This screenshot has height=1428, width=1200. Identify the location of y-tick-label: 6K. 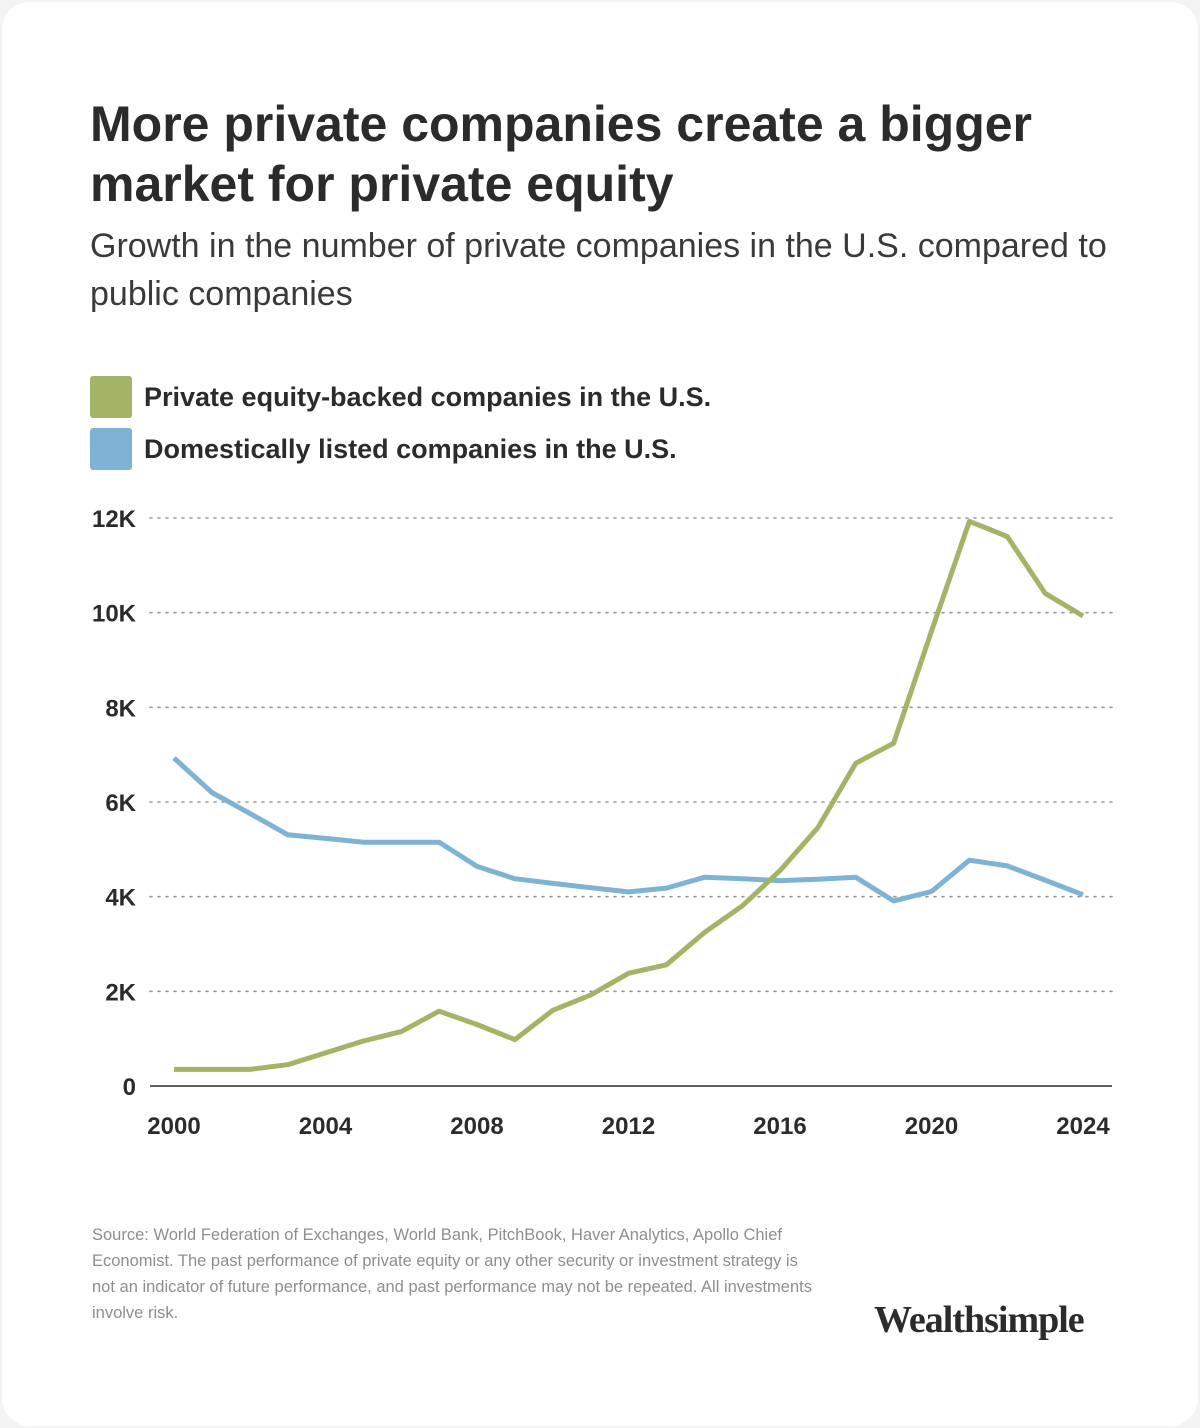
(120, 803).